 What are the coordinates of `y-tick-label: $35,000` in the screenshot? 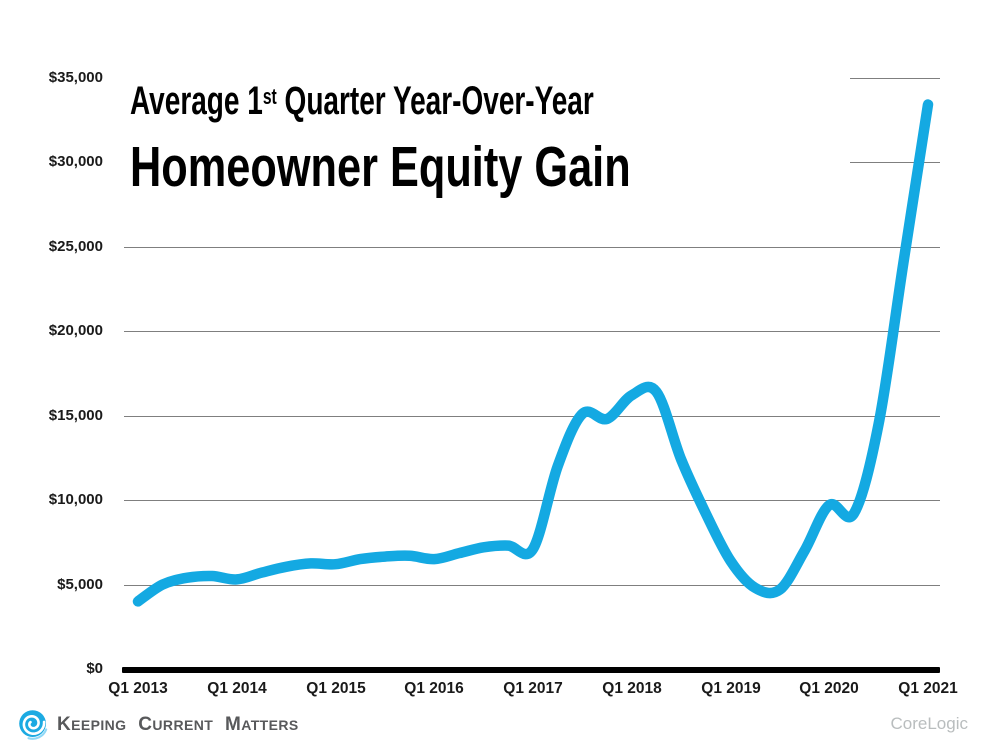 It's located at (75, 77).